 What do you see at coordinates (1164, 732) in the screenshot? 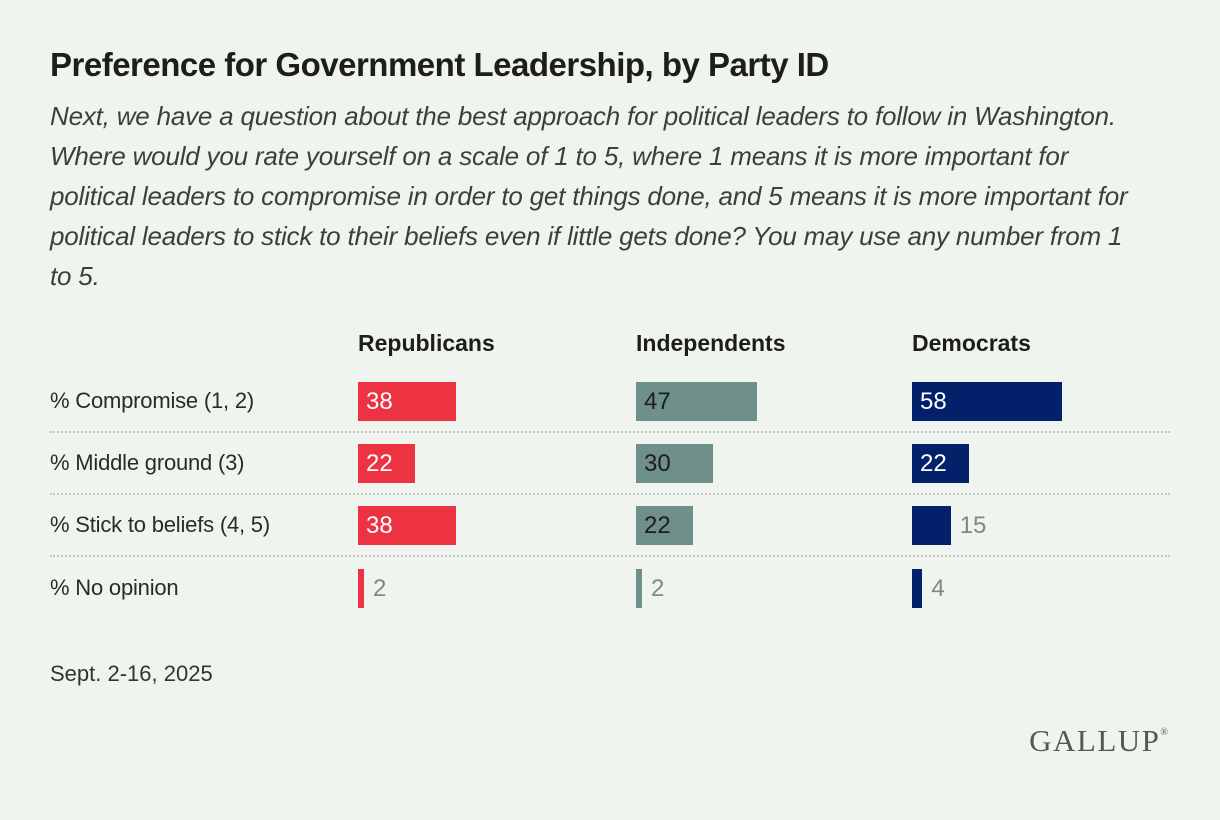
I see `registered-mark: ®` at bounding box center [1164, 732].